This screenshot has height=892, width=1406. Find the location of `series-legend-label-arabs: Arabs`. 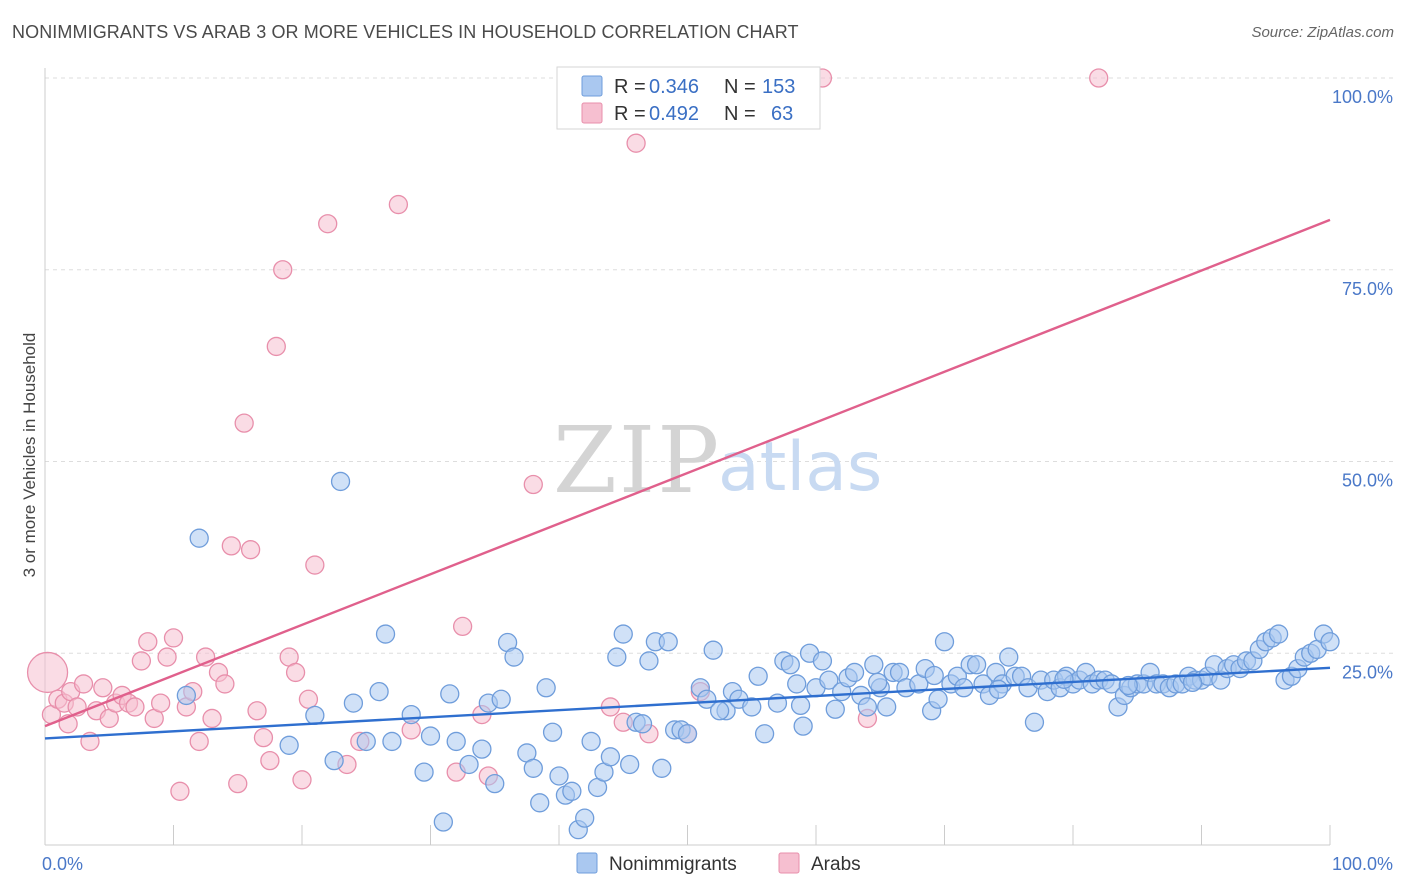

series-legend-label-arabs: Arabs is located at coordinates (836, 864).